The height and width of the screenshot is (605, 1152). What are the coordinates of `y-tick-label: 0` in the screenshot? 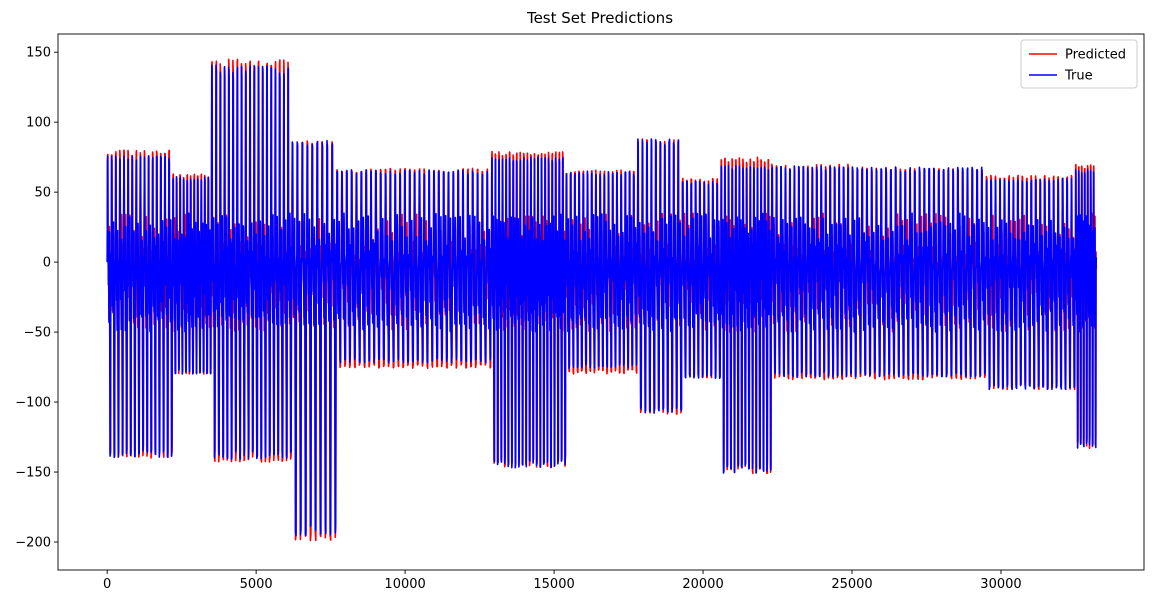 It's located at (47, 263).